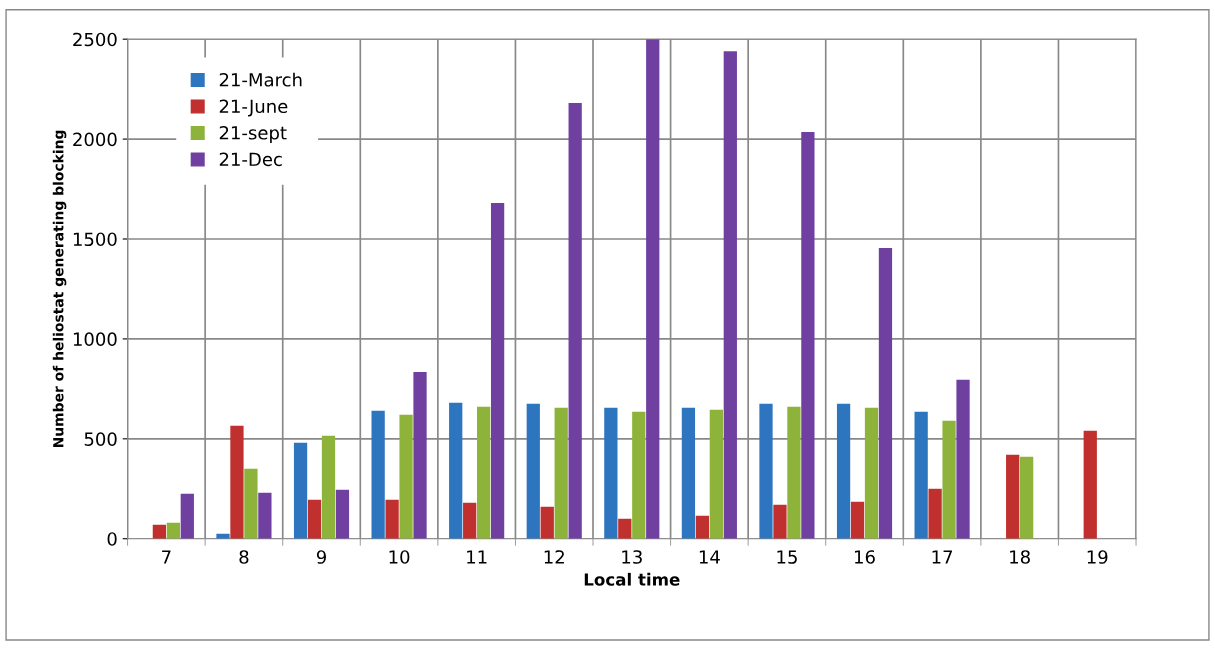  I want to click on x-tick-label: 13, so click(632, 557).